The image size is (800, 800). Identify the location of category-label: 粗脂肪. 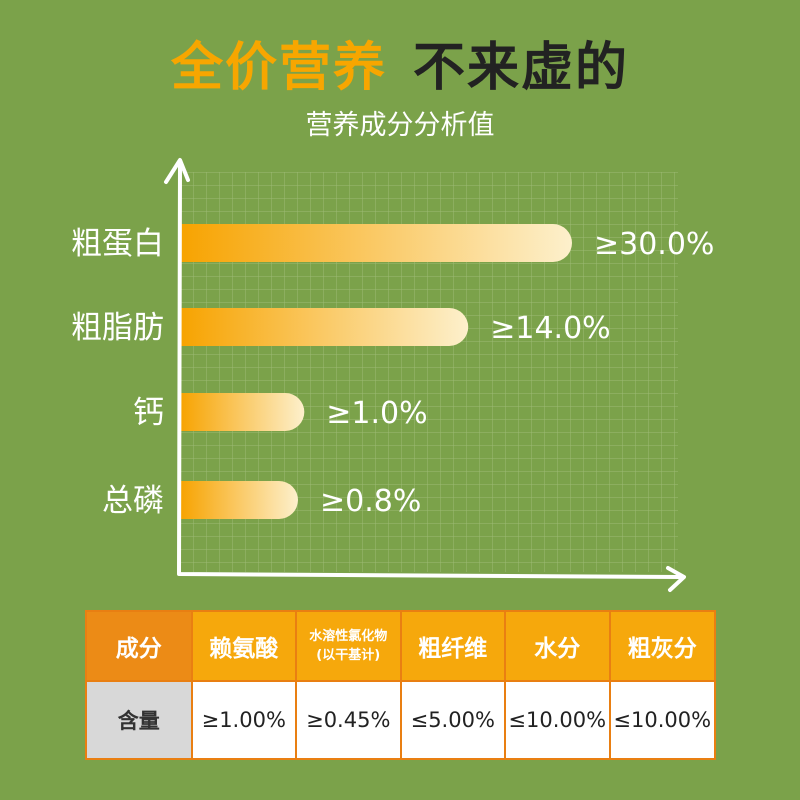
(117, 328).